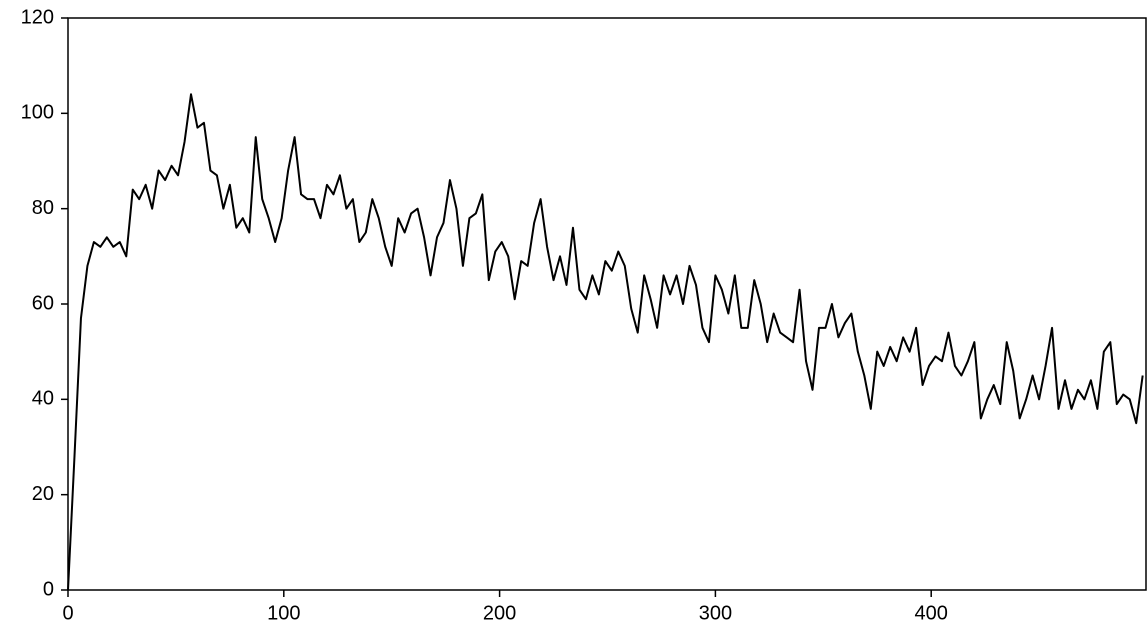 The height and width of the screenshot is (644, 1147). I want to click on y-tick-label: 40, so click(43, 399).